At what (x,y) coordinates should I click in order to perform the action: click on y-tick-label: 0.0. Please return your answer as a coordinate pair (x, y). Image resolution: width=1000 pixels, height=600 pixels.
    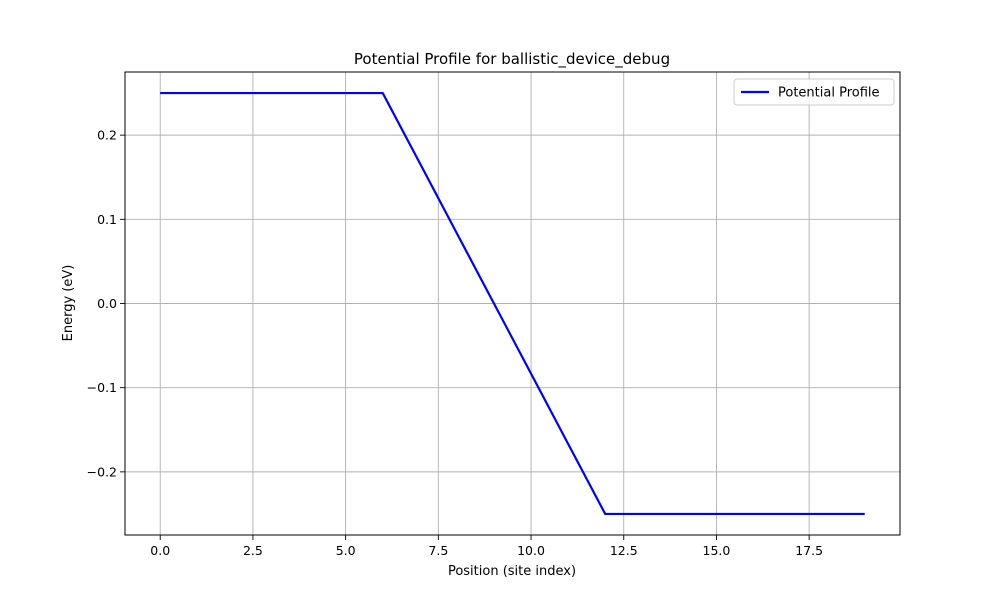
    Looking at the image, I should click on (107, 303).